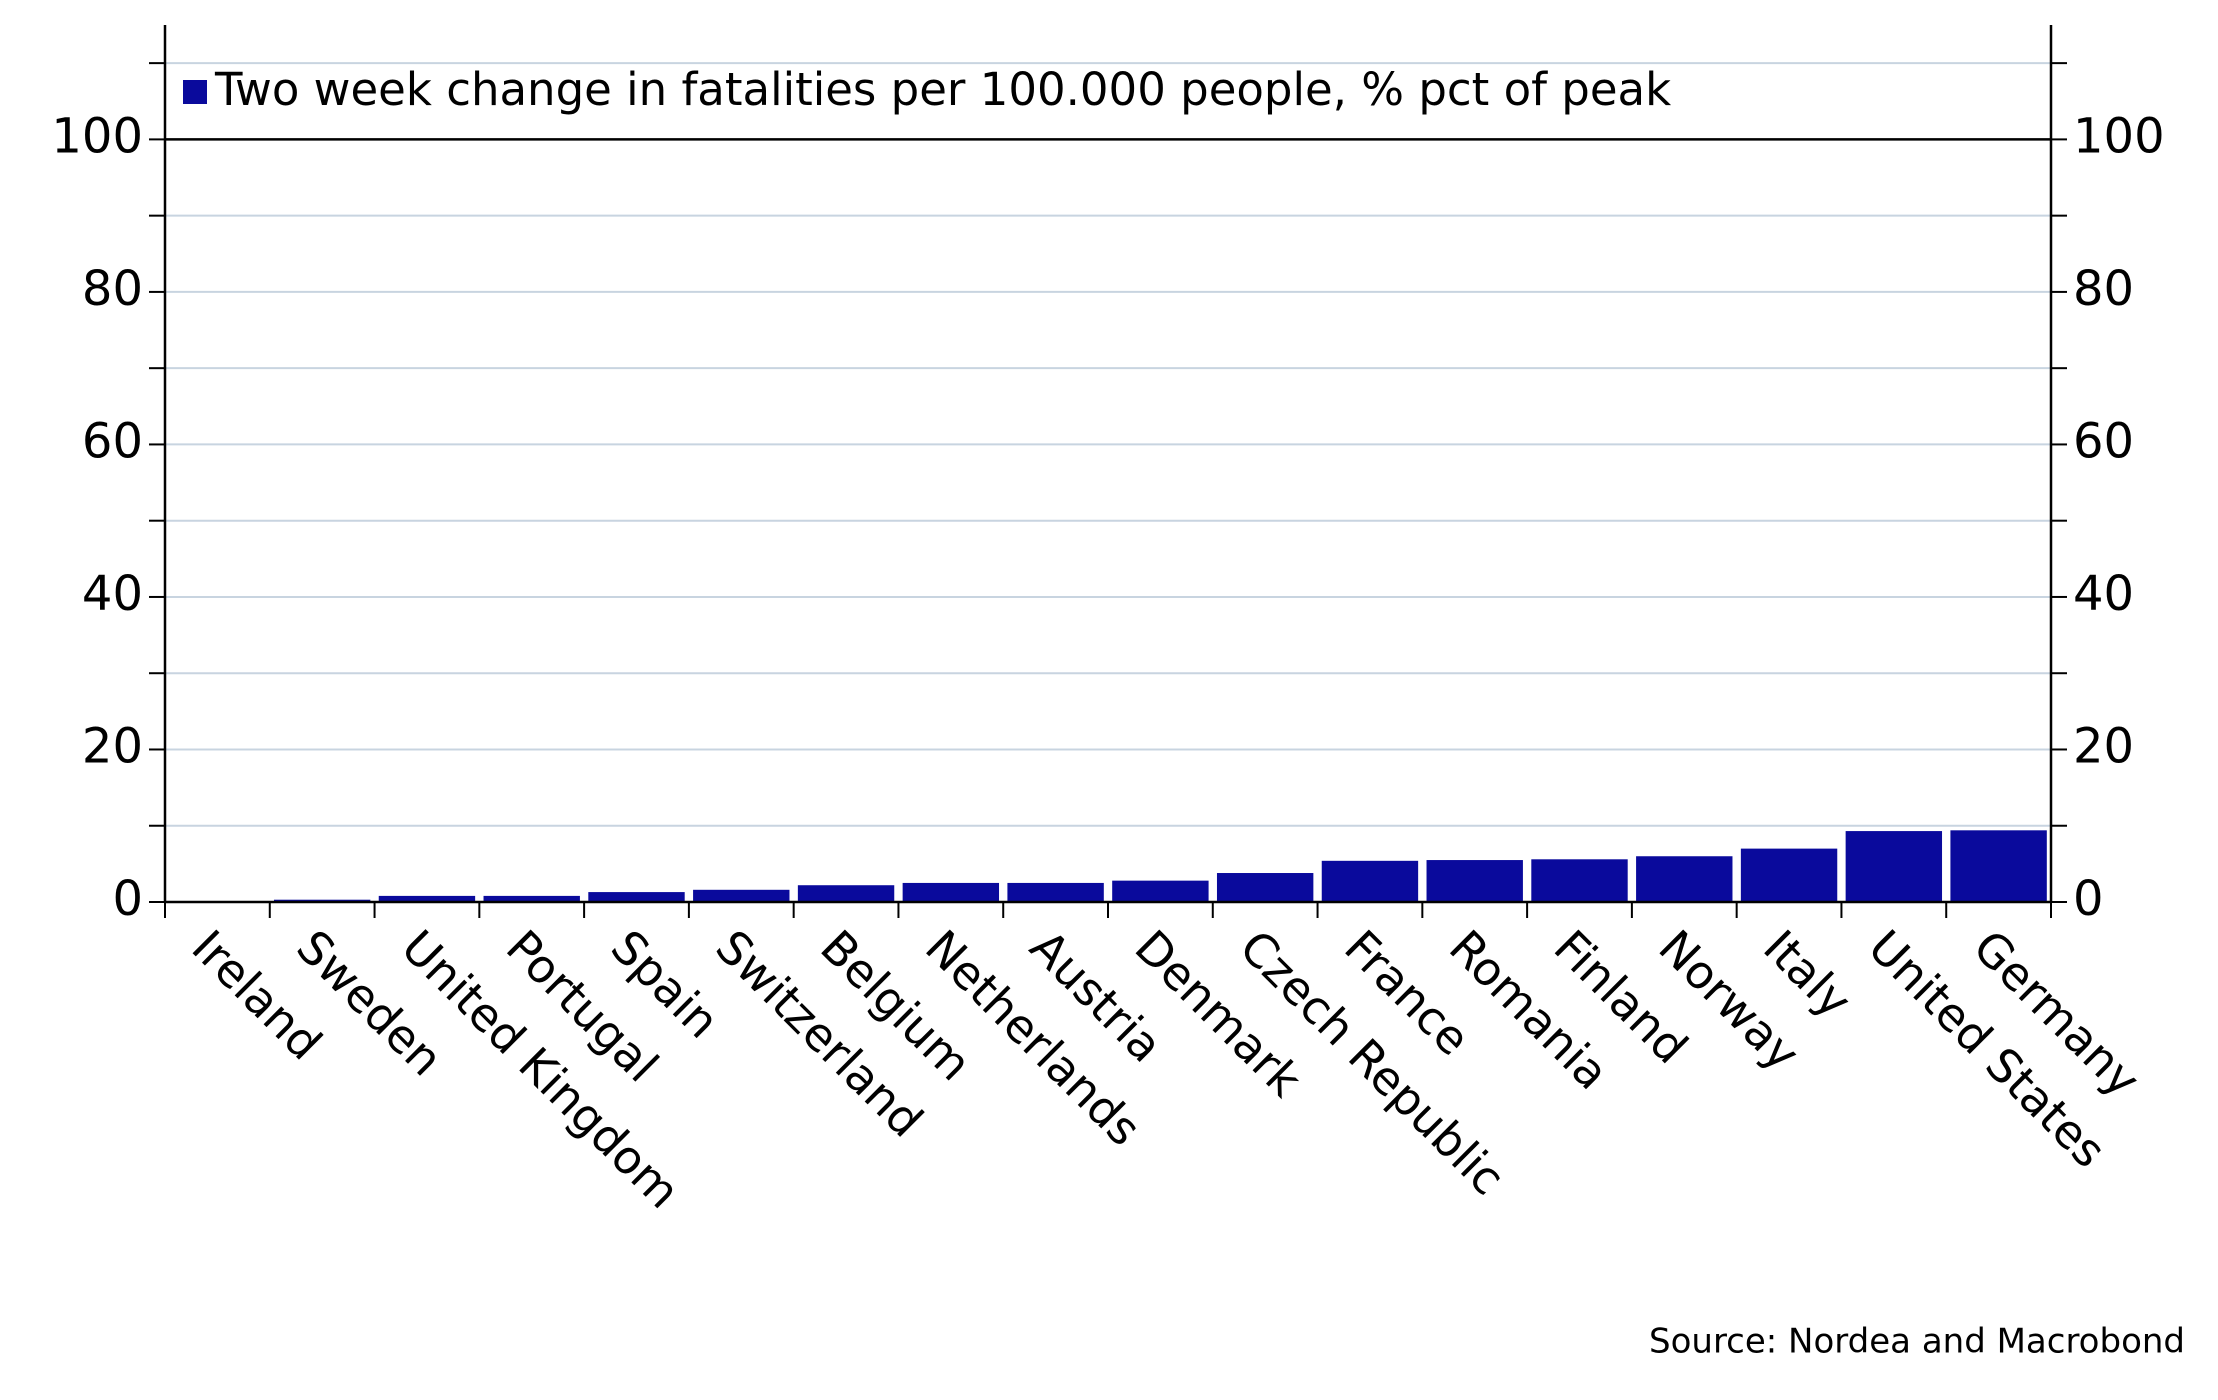 The image size is (2218, 1400). Describe the element at coordinates (97, 136) in the screenshot. I see `y-tick-label: 100` at that location.